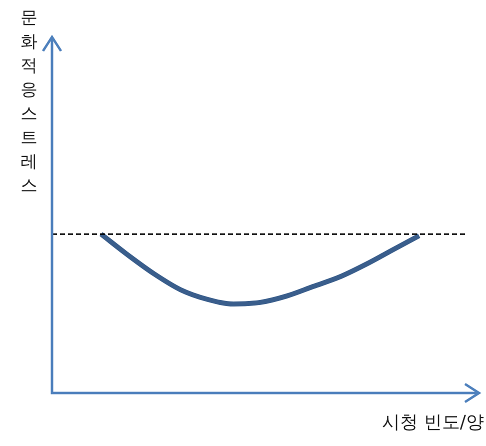 This screenshot has width=486, height=446. Describe the element at coordinates (433, 422) in the screenshot. I see `x-axis-title: 시청 빈도/양` at that location.